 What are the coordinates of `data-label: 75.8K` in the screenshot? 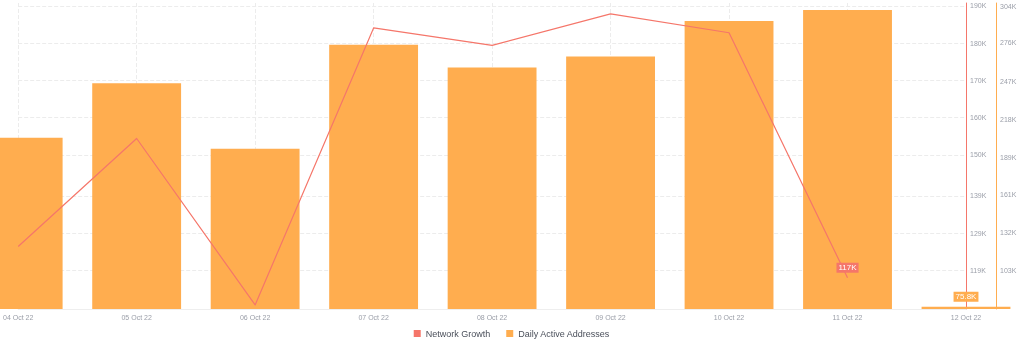 It's located at (966, 297).